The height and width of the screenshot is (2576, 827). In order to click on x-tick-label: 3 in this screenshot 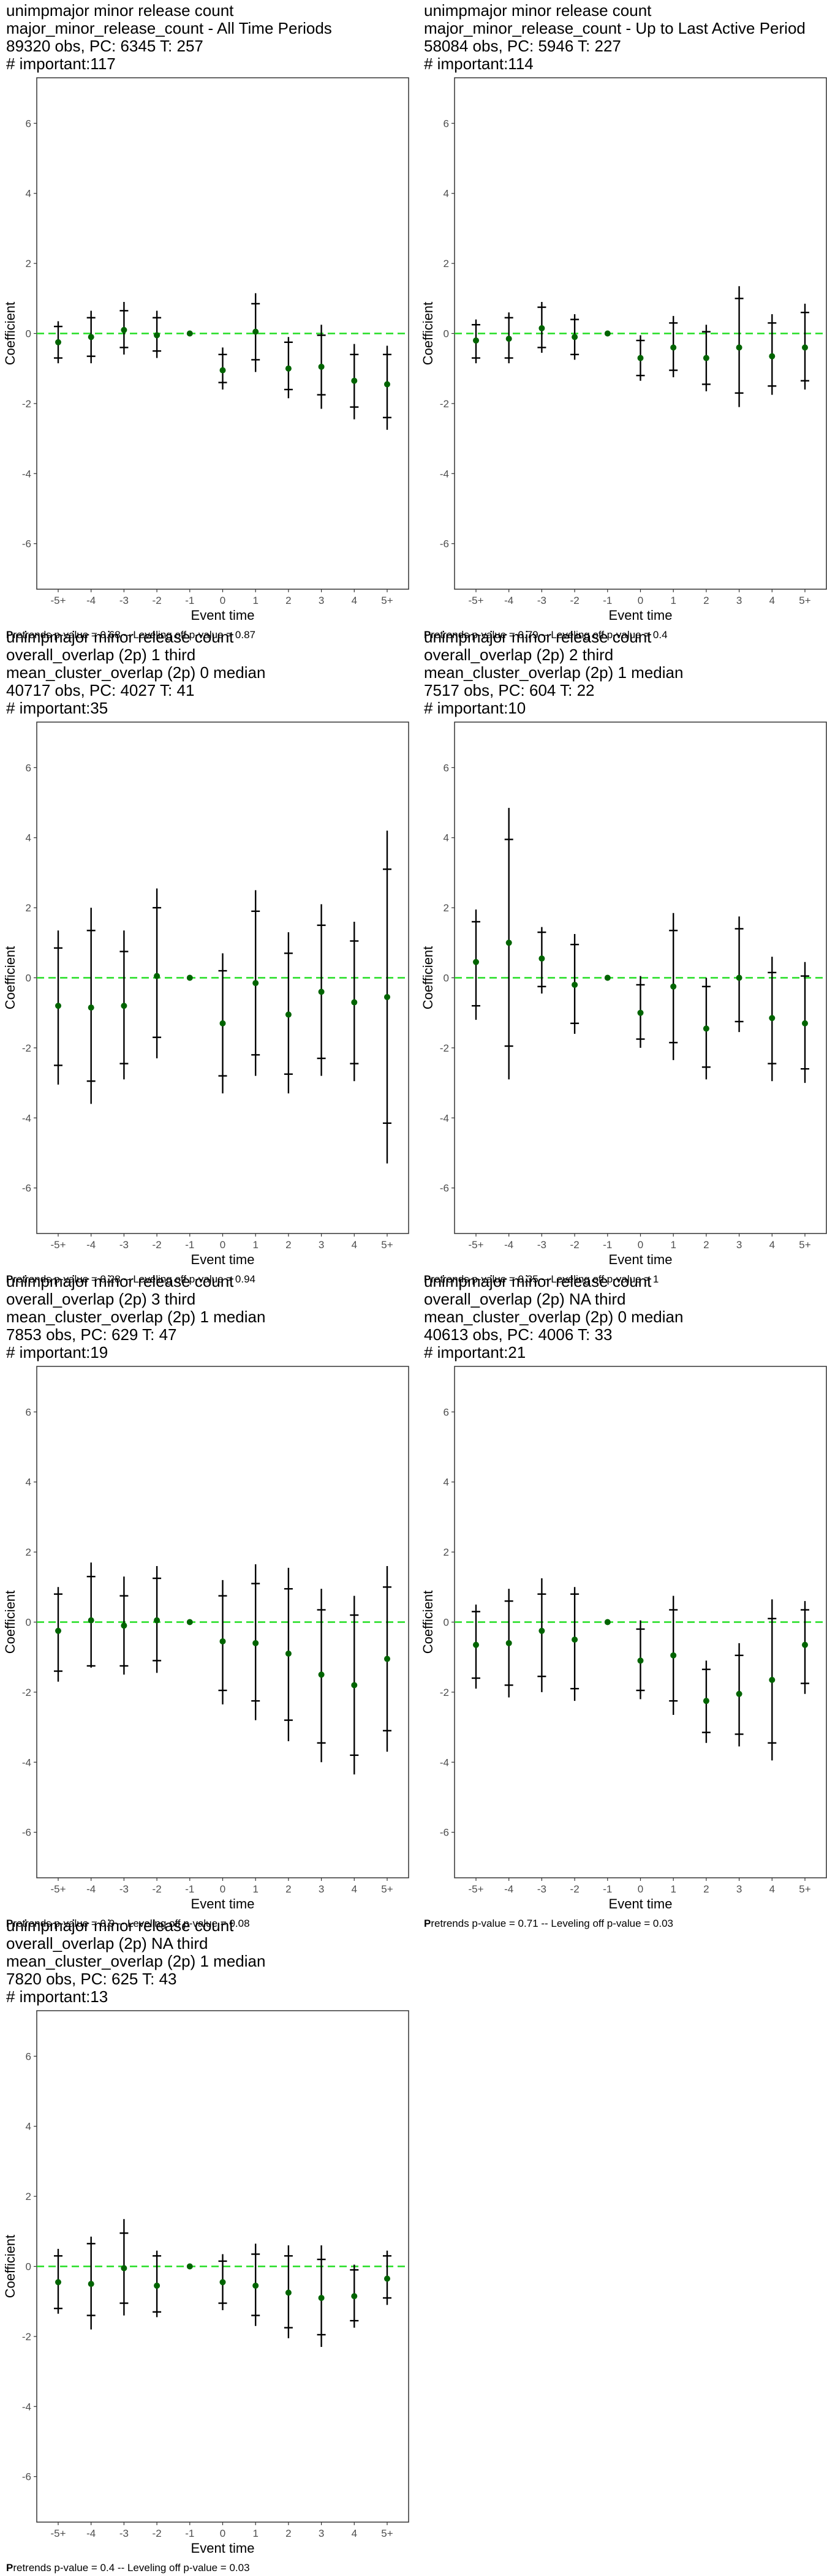, I will do `click(321, 1889)`.